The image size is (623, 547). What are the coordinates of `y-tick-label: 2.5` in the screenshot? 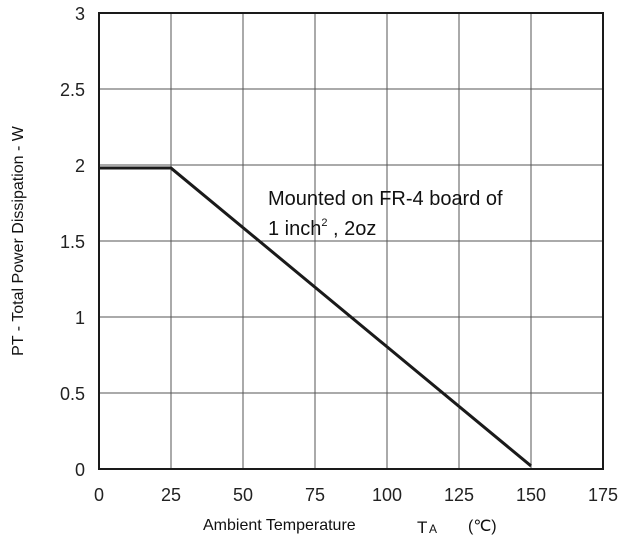 It's located at (72, 90).